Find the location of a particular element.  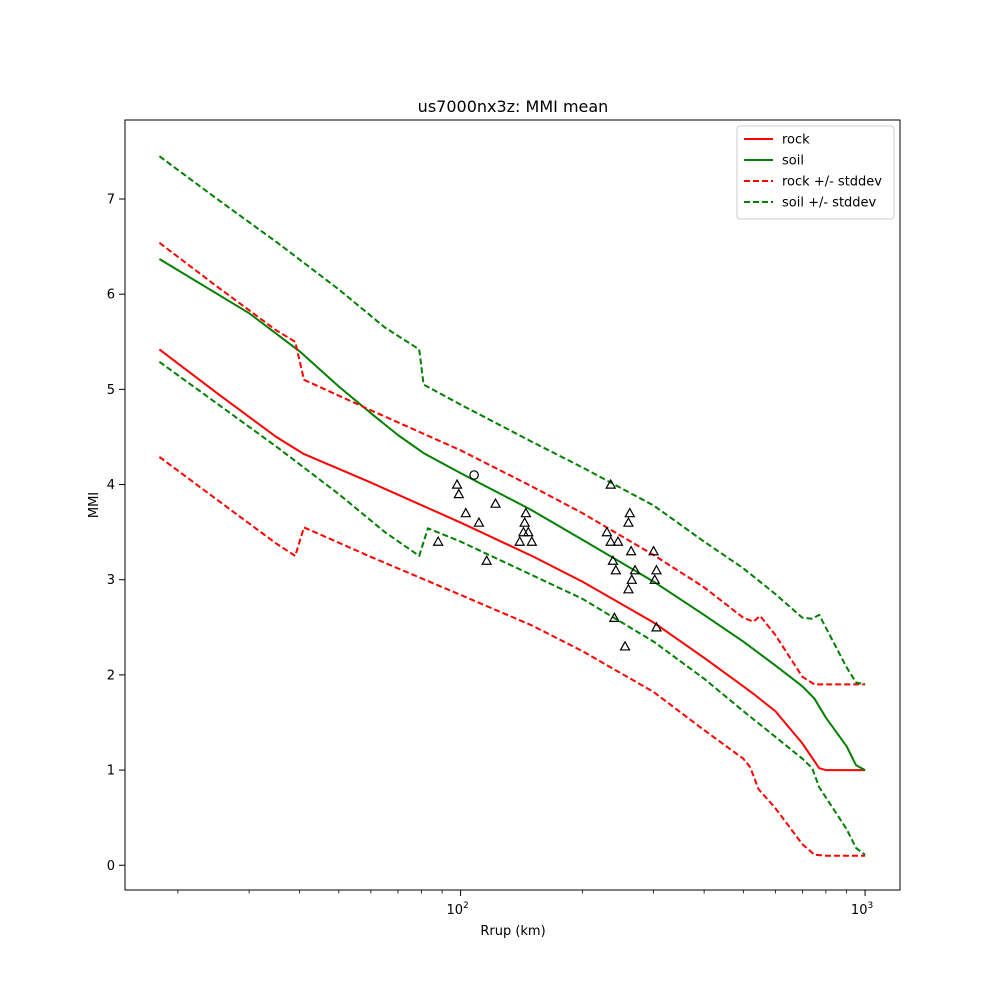

y-tick-label: 3 is located at coordinates (111, 580).